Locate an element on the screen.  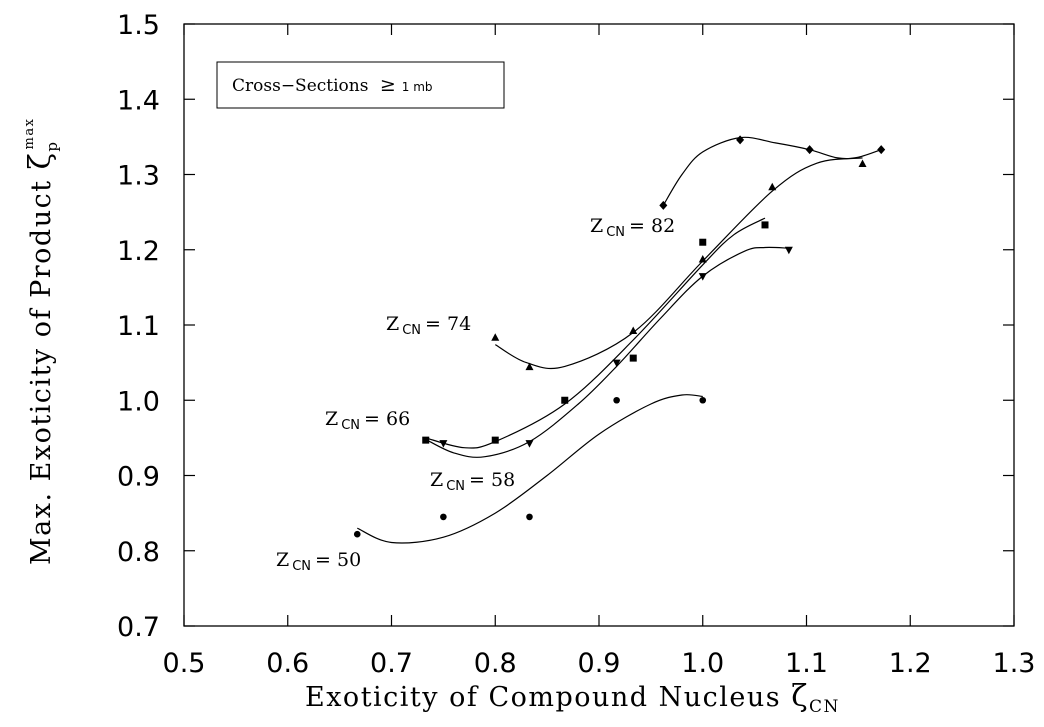
x-tick-label: 0.8 is located at coordinates (495, 663).